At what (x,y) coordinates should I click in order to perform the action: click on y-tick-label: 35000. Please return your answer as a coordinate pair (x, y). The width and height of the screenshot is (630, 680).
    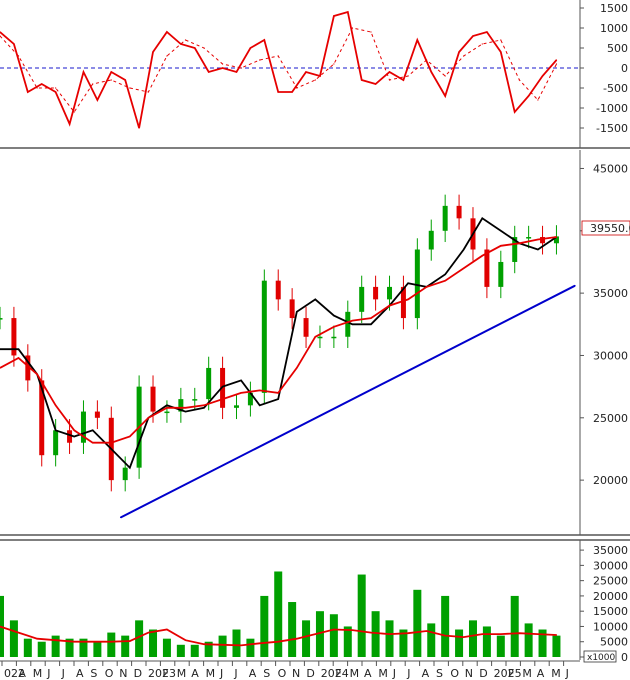
    Looking at the image, I should click on (610, 293).